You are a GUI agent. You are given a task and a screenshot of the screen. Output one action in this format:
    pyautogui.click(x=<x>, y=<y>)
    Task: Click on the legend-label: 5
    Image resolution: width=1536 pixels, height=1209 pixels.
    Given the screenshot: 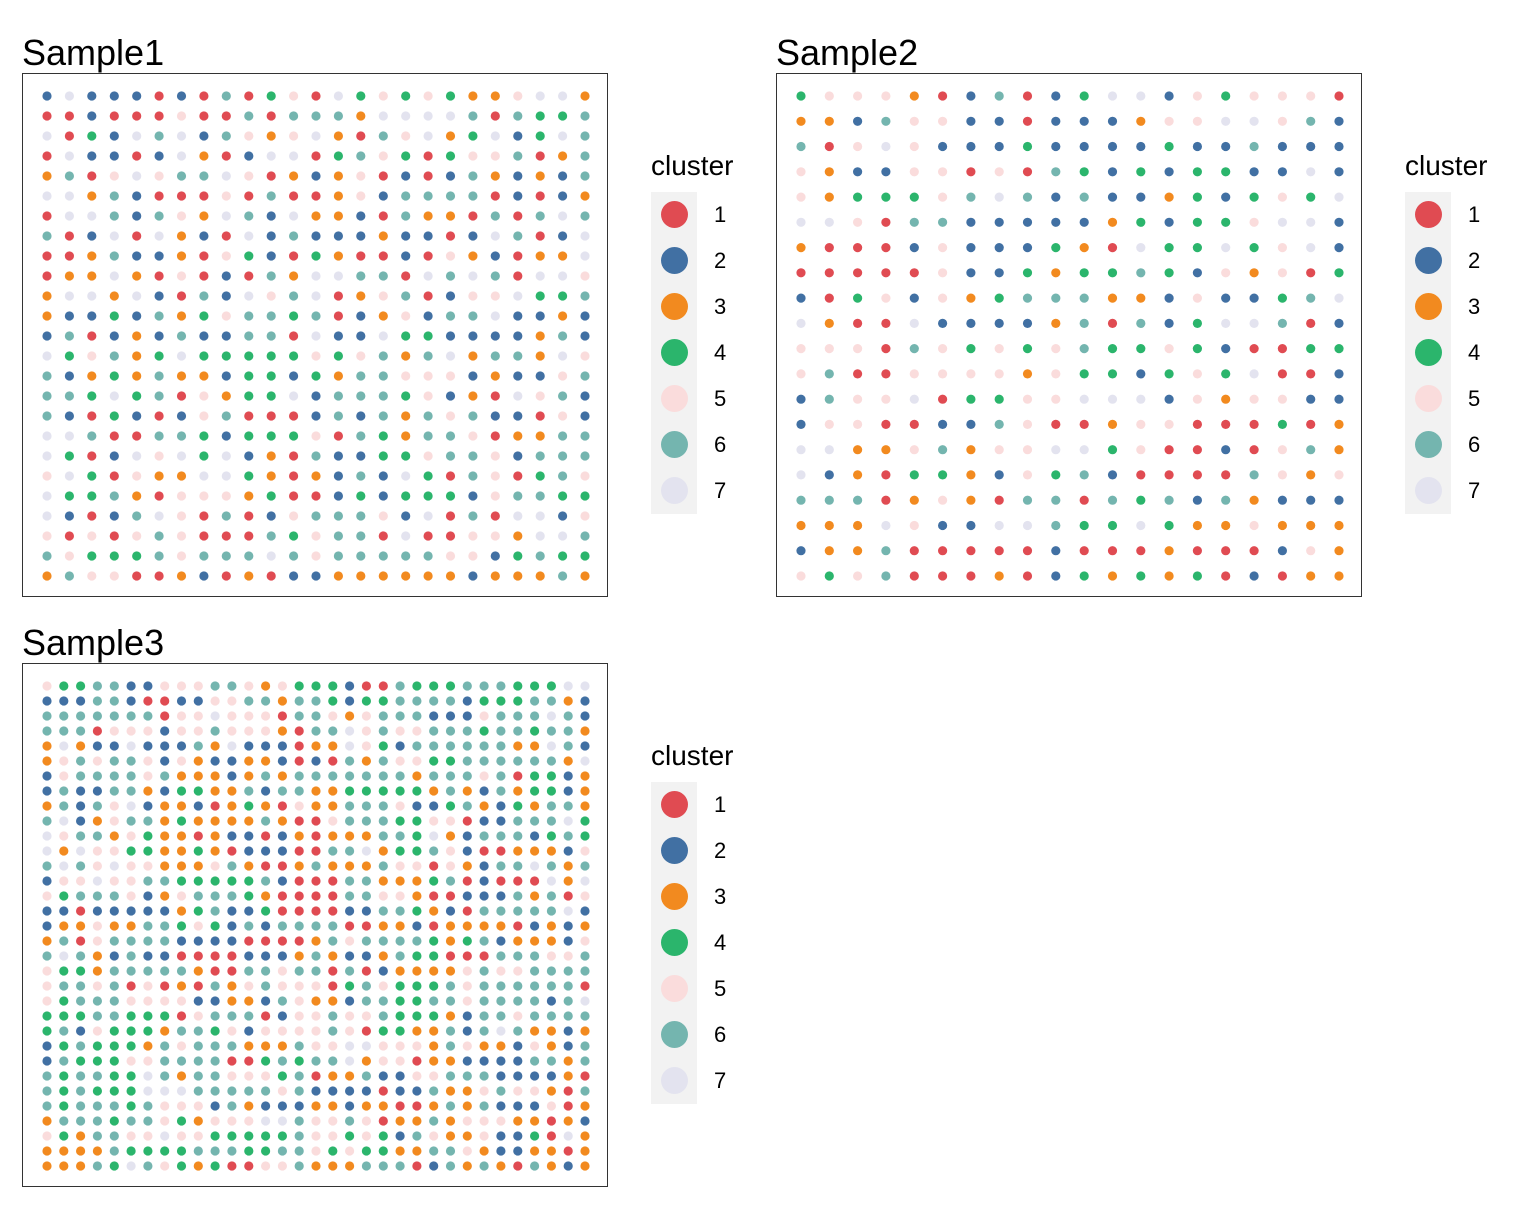 What is the action you would take?
    pyautogui.click(x=1474, y=398)
    